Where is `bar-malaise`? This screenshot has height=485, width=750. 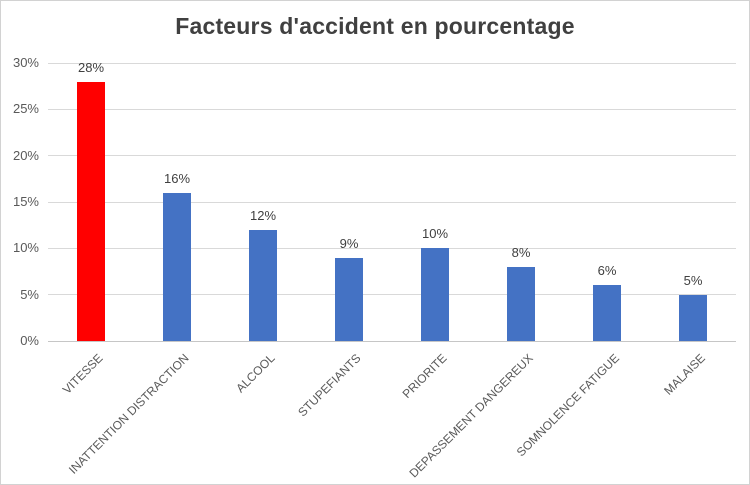 bar-malaise is located at coordinates (693, 317).